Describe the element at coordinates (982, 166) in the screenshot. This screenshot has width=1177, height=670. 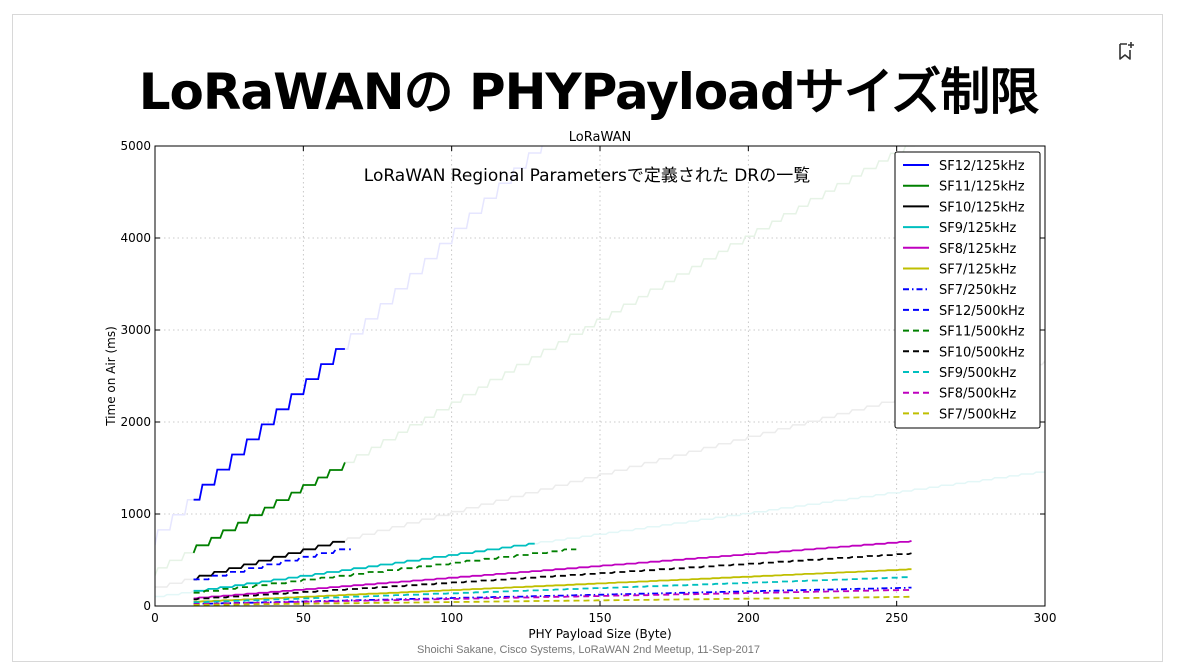
I see `legend-label: SF12/125kHz` at that location.